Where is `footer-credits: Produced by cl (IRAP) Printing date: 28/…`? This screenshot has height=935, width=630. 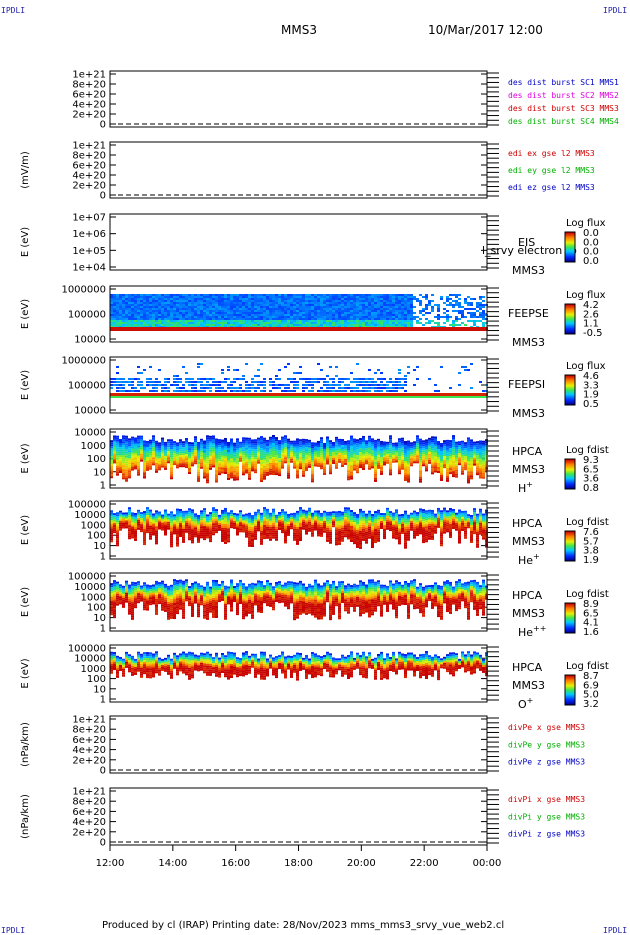 footer-credits: Produced by cl (IRAP) Printing date: 28/… is located at coordinates (303, 925).